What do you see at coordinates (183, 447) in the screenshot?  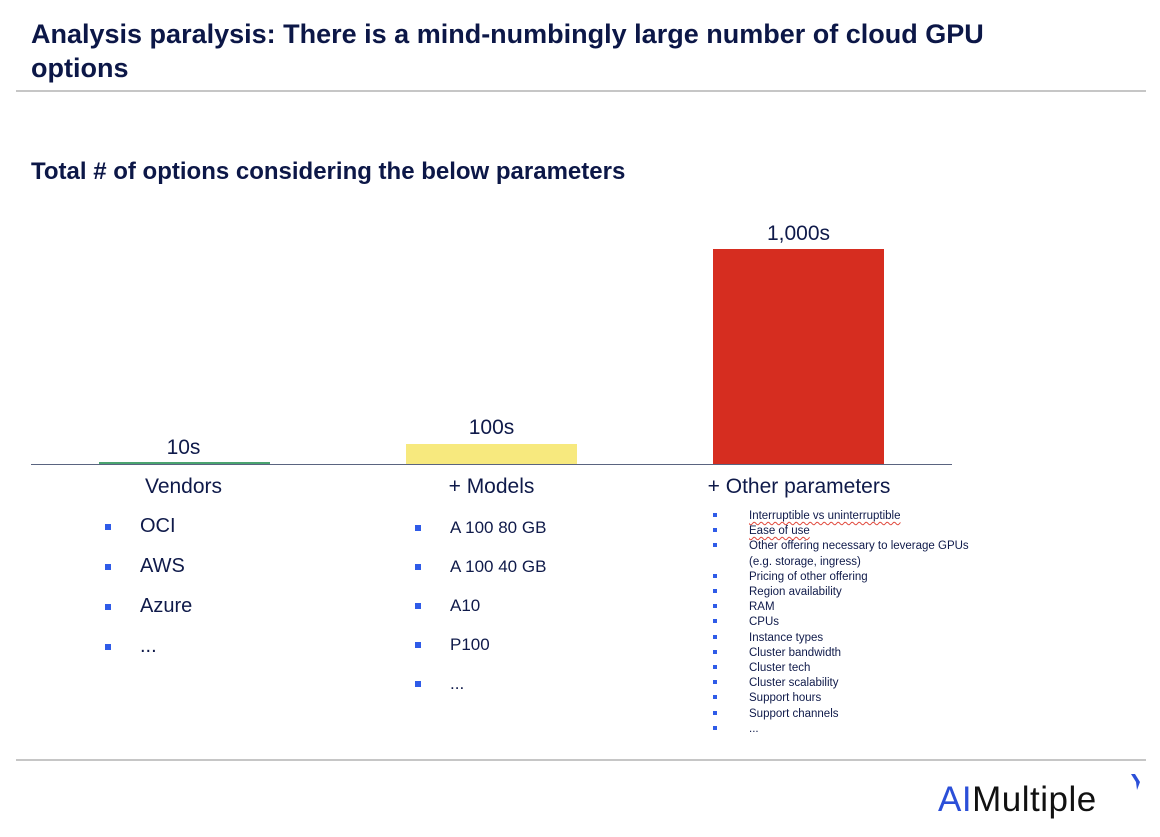 I see `bar-value-label-vendors: 10s` at bounding box center [183, 447].